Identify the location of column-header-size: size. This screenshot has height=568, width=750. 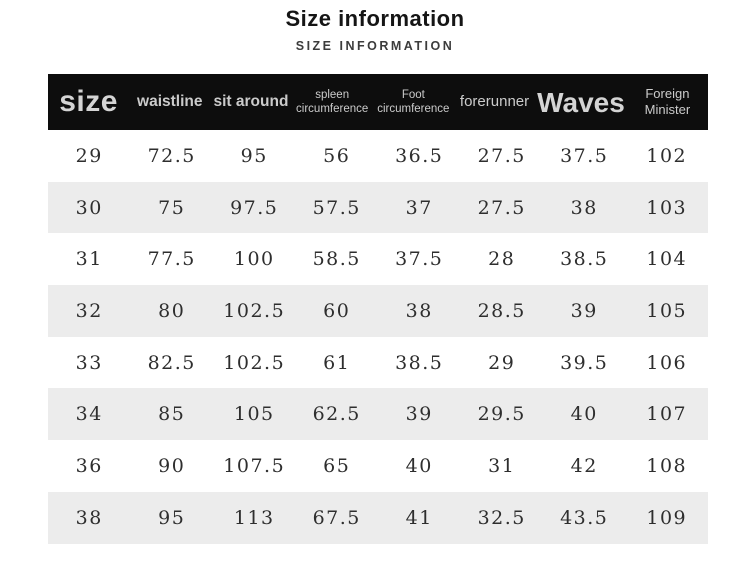
(88, 102).